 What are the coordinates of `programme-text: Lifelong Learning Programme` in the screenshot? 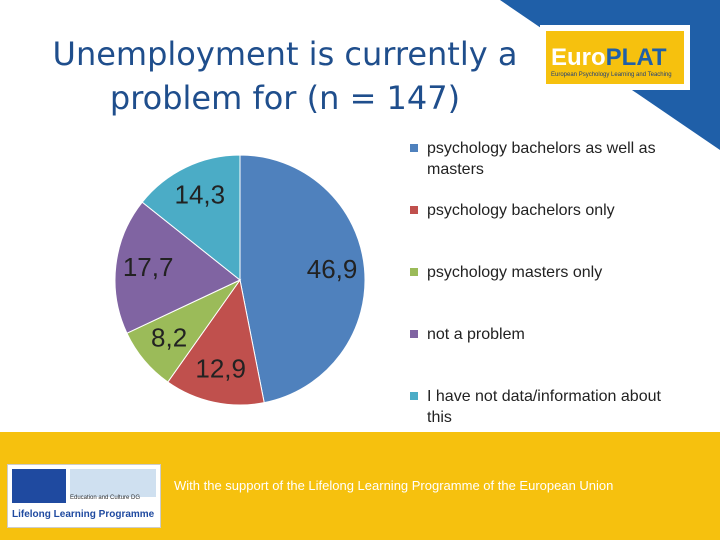 It's located at (83, 514).